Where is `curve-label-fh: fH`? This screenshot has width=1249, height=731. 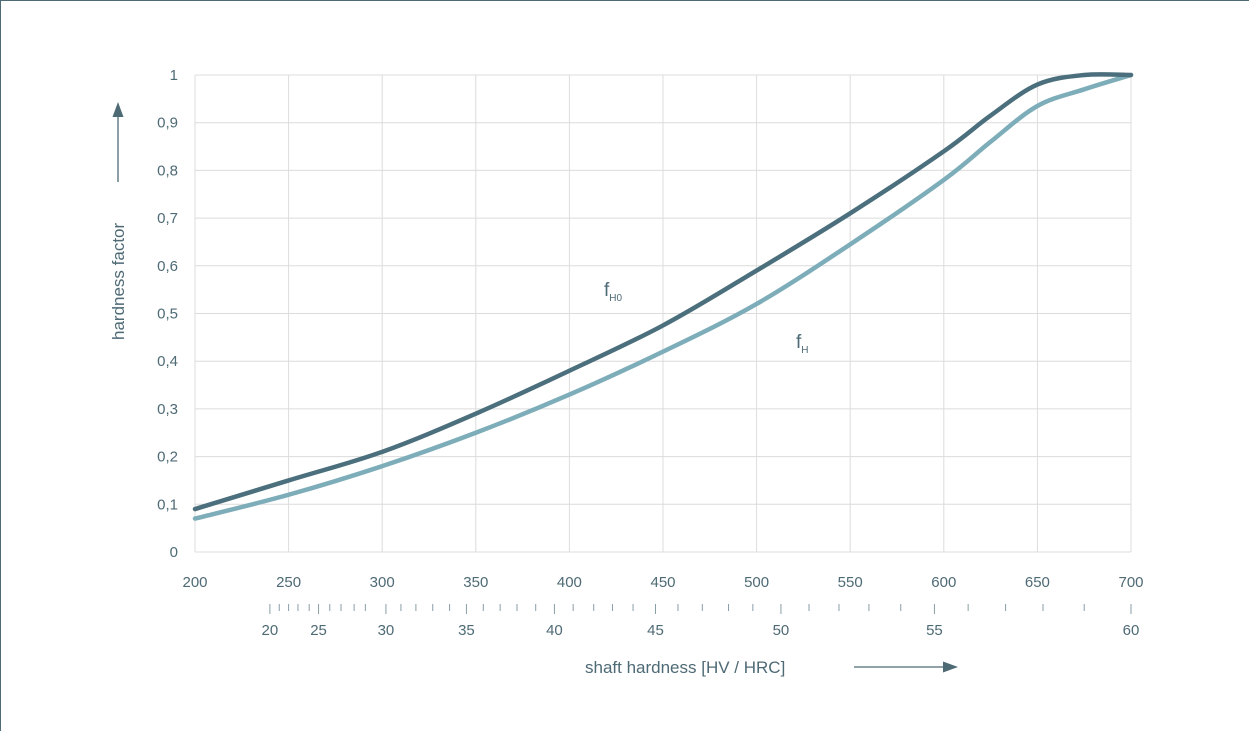 curve-label-fh: fH is located at coordinates (802, 344).